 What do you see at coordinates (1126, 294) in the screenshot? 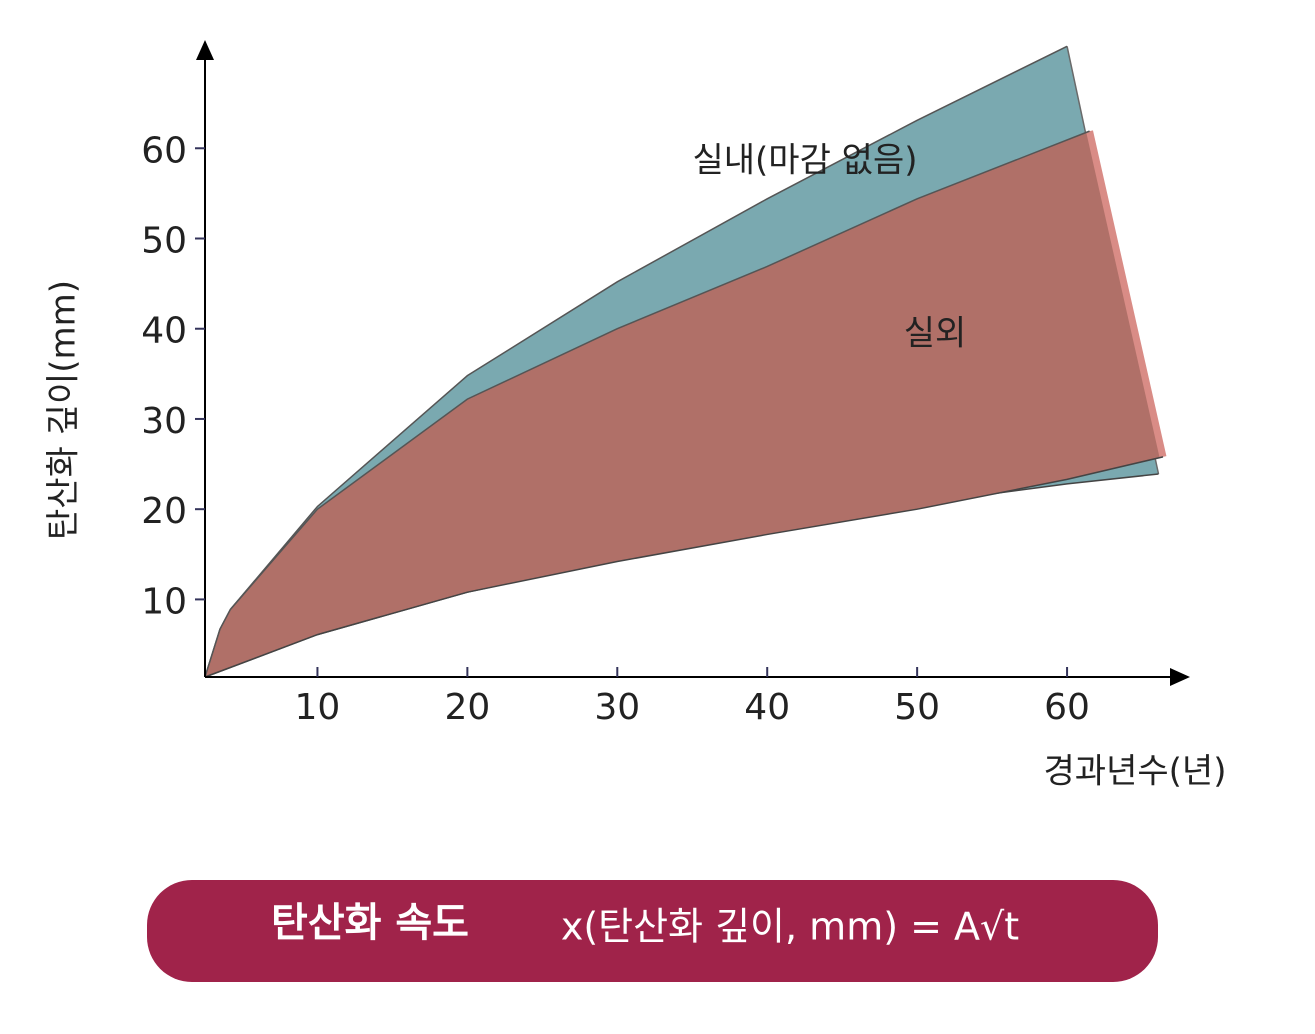
I see `band-edge` at bounding box center [1126, 294].